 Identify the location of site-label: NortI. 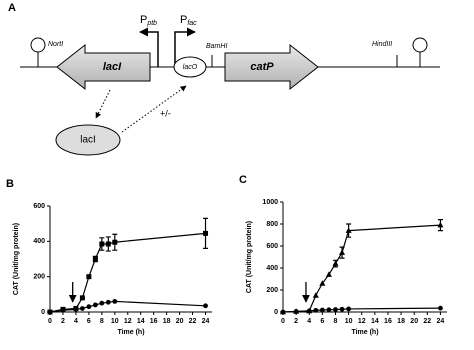
(55, 44).